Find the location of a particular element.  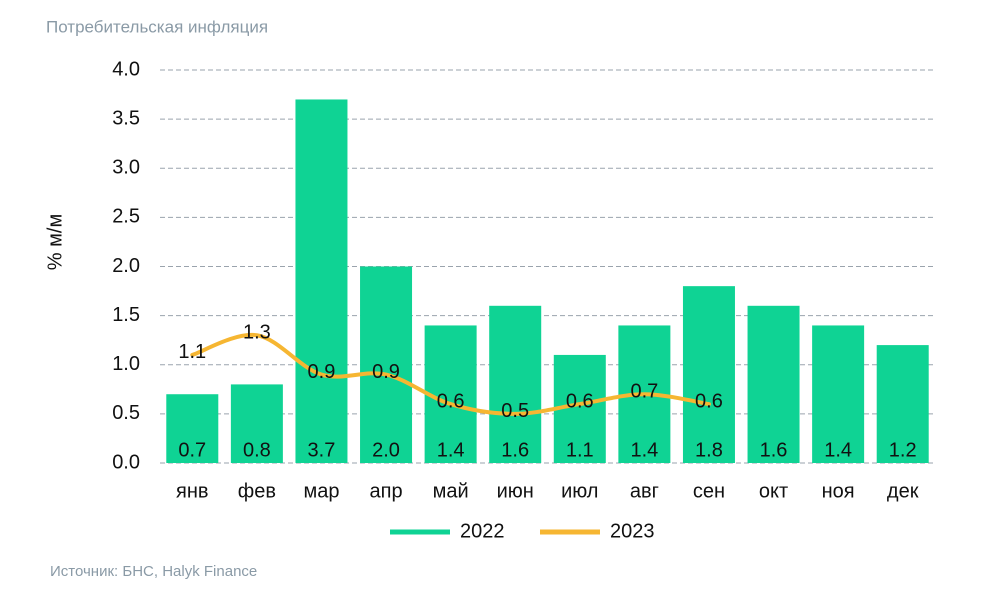

bar-value-label: 3.7 is located at coordinates (322, 450).